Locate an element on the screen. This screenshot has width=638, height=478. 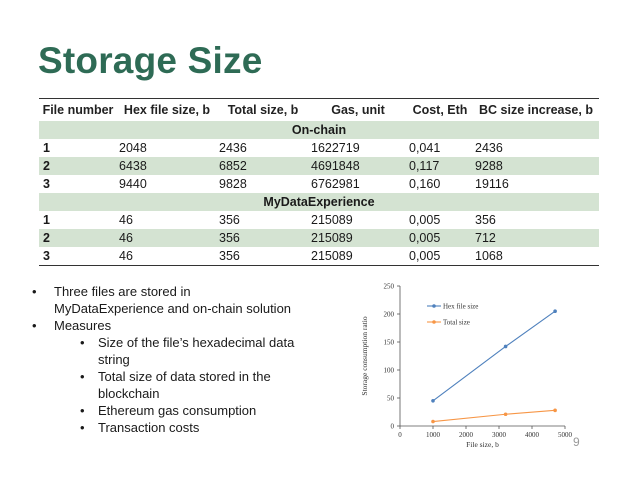
section-row-mydataexperience: MyDataExperience is located at coordinates (319, 202).